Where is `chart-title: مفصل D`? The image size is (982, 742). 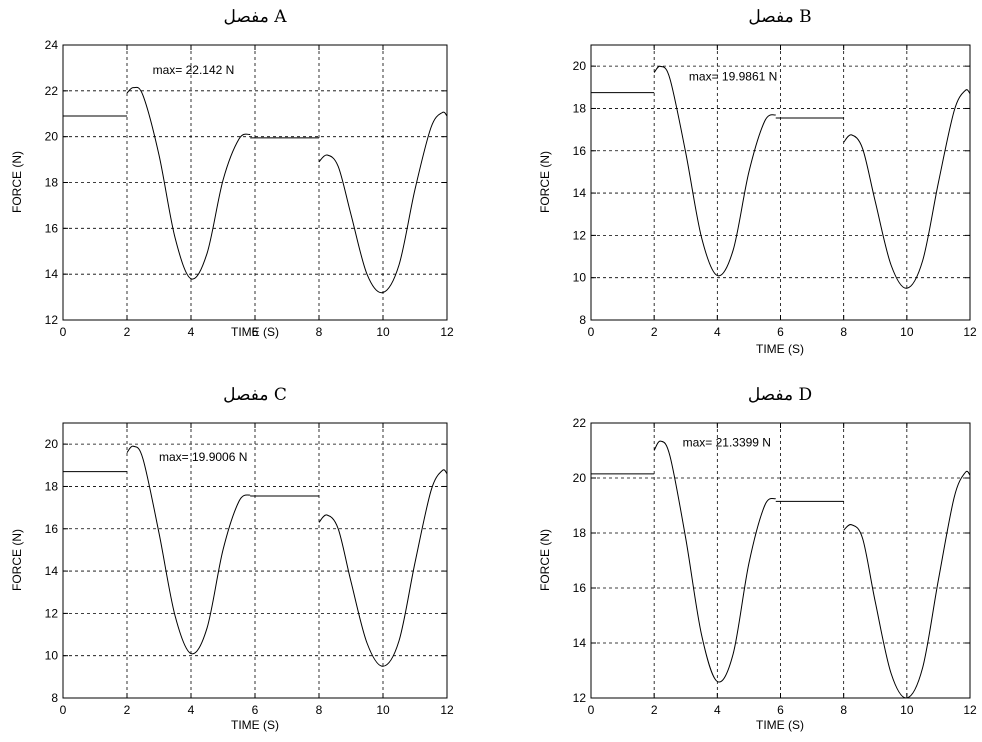 chart-title: مفصل D is located at coordinates (780, 395).